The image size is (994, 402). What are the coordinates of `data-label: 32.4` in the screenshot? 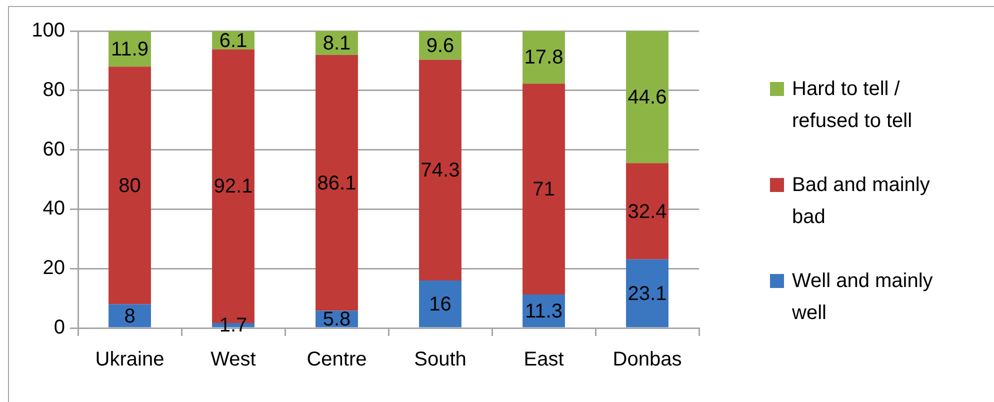 It's located at (647, 211).